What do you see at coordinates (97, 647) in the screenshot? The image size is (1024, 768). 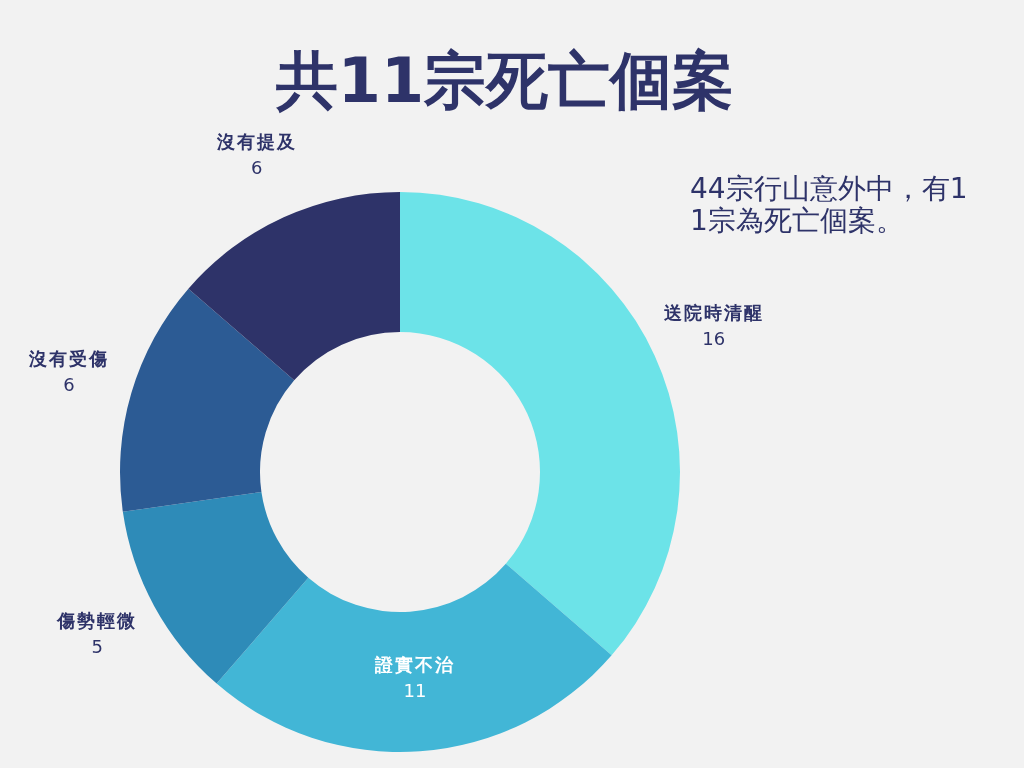 I see `data-label: 5` at bounding box center [97, 647].